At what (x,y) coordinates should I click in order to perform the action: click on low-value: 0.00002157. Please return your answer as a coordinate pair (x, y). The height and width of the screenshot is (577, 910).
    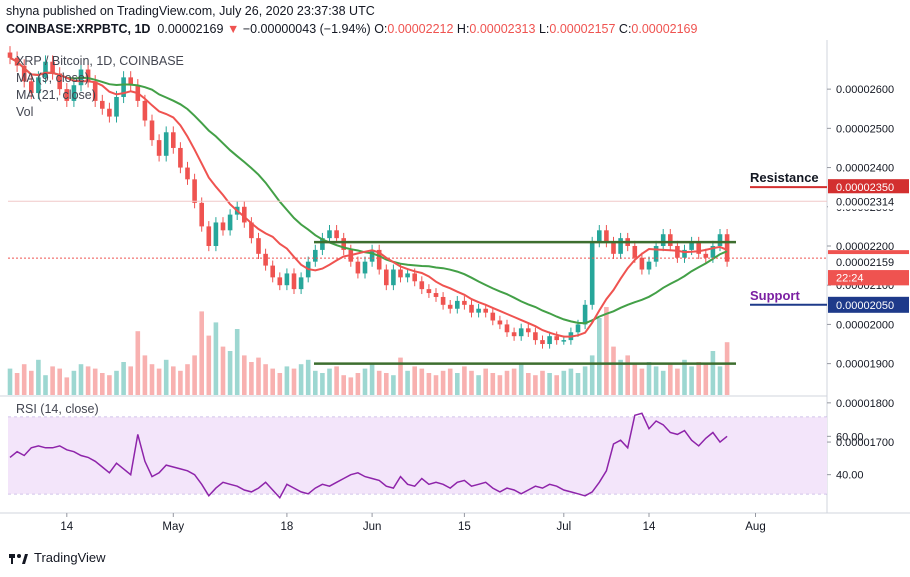
    Looking at the image, I should click on (582, 29).